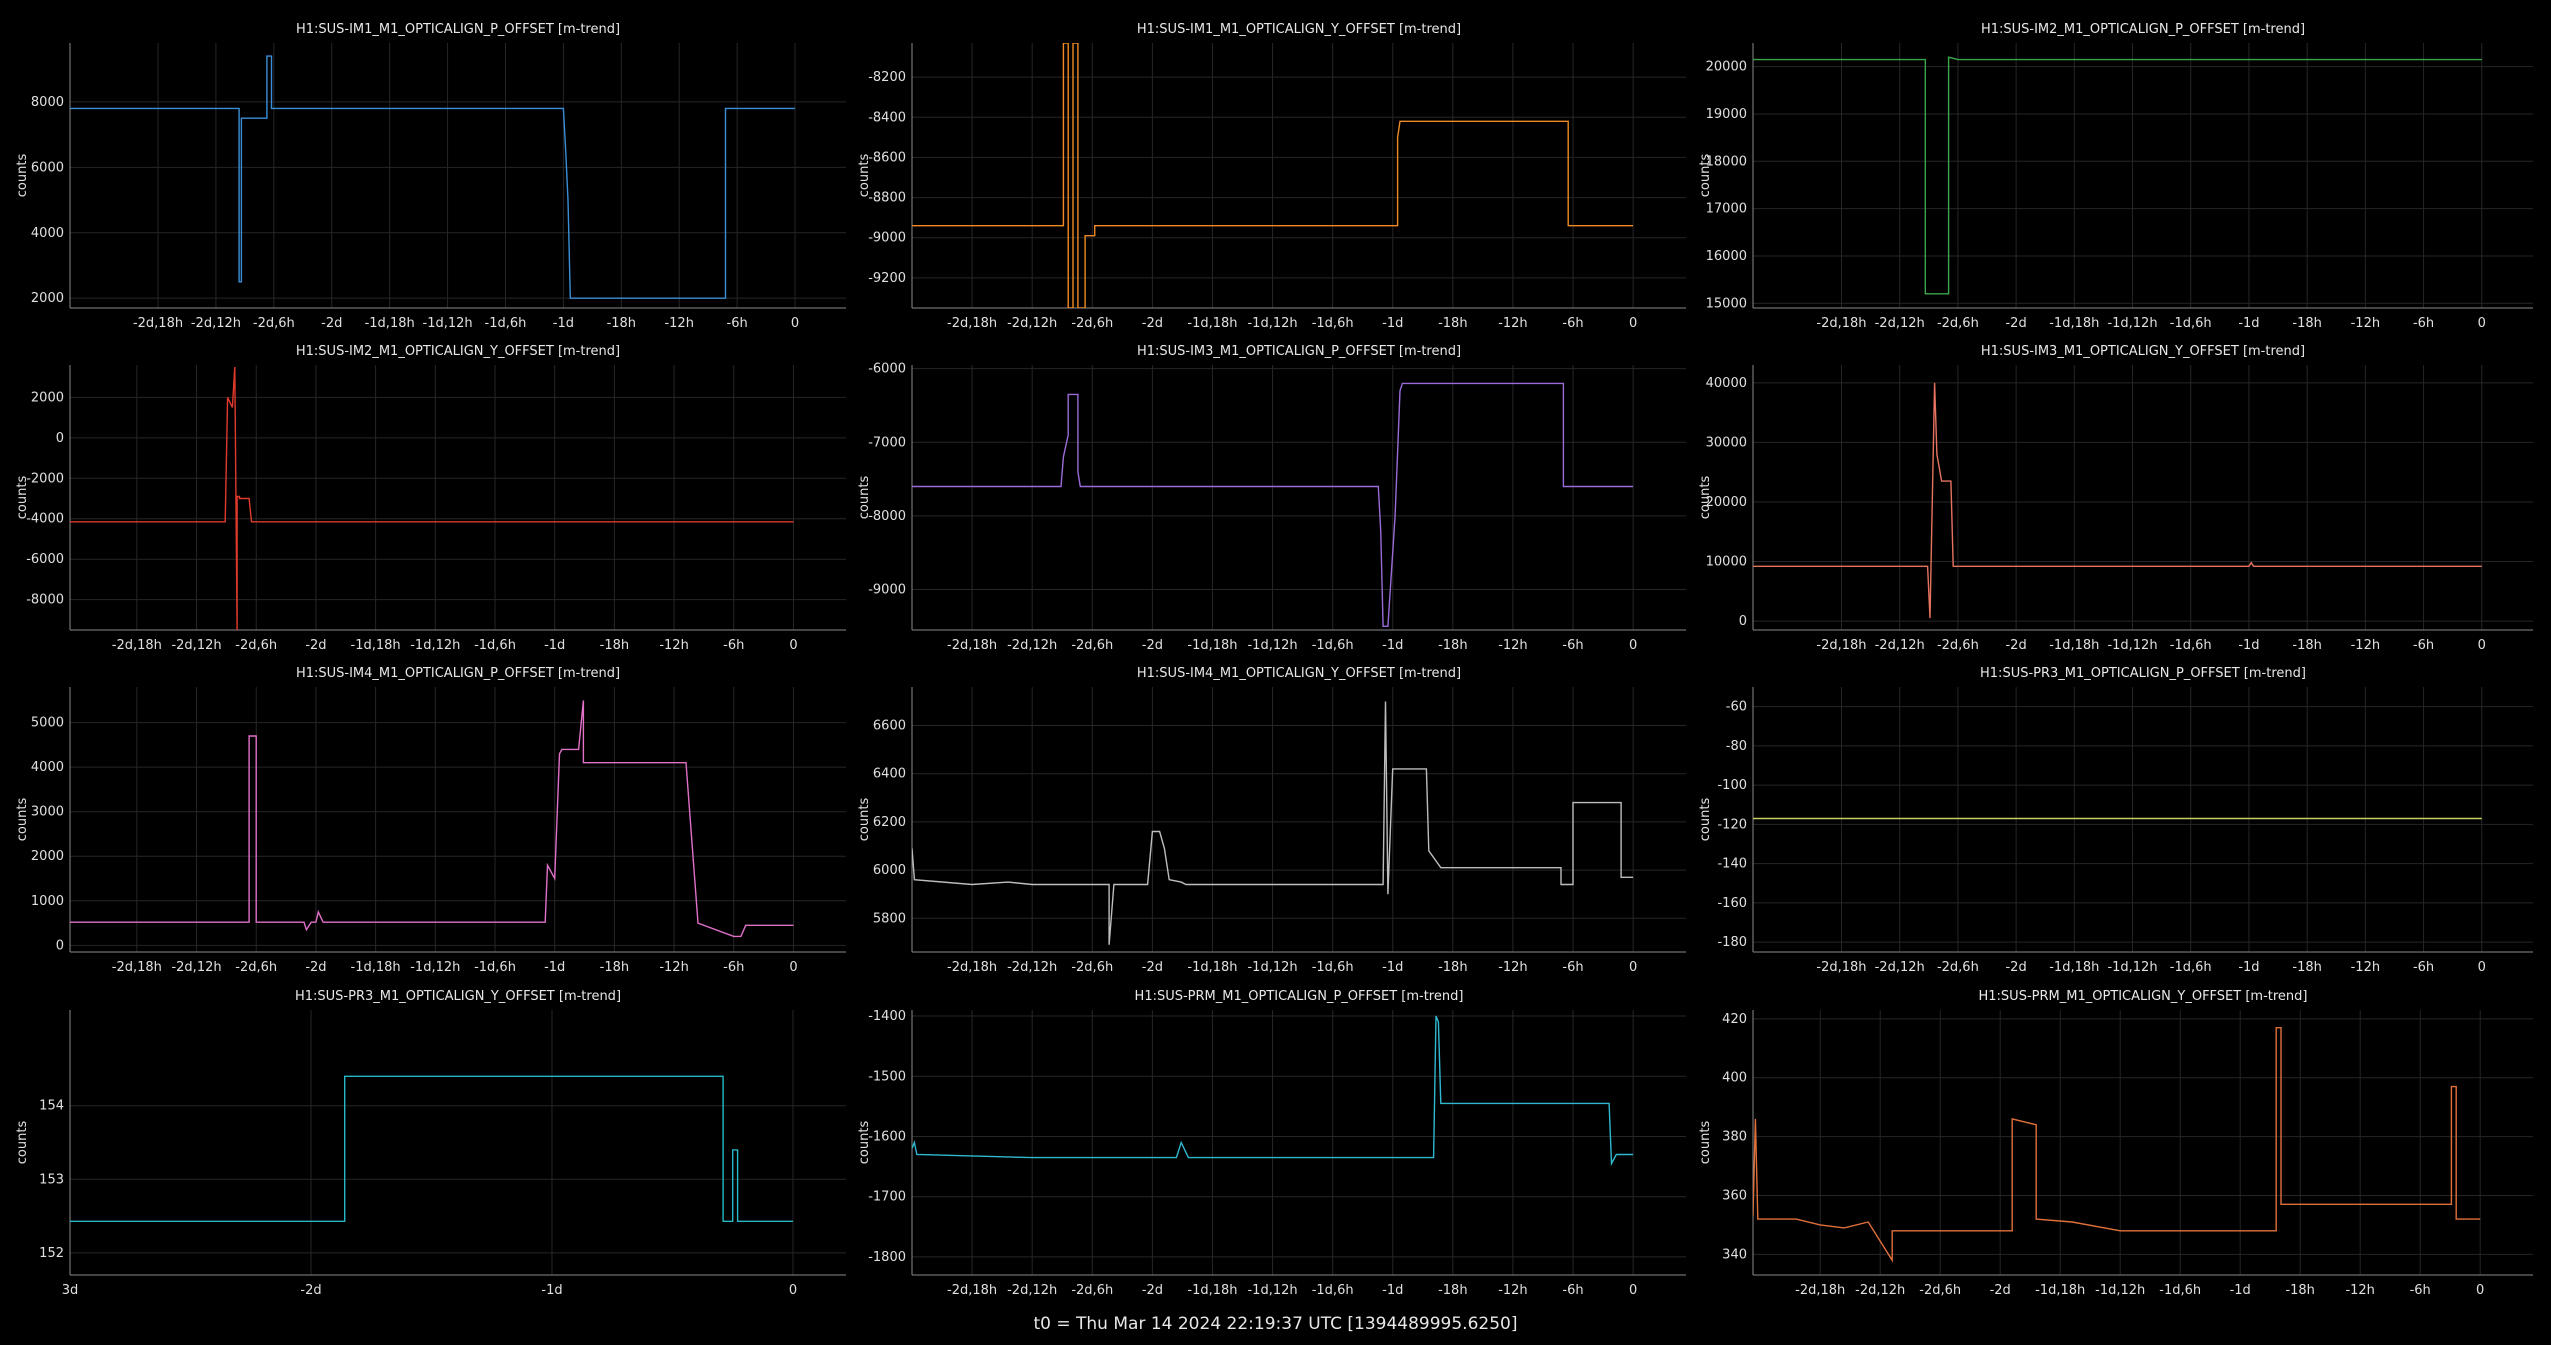  I want to click on y-tick-label: 17000, so click(1726, 209).